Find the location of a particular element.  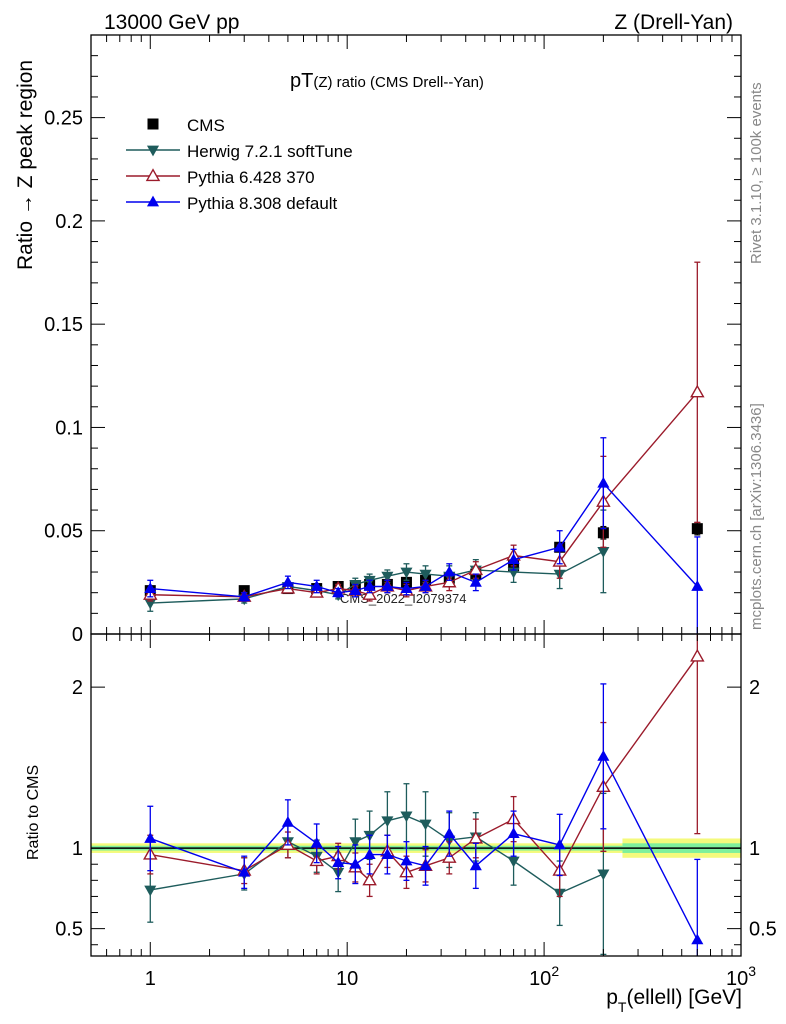

main-plot-title-main: pT is located at coordinates (301, 81).